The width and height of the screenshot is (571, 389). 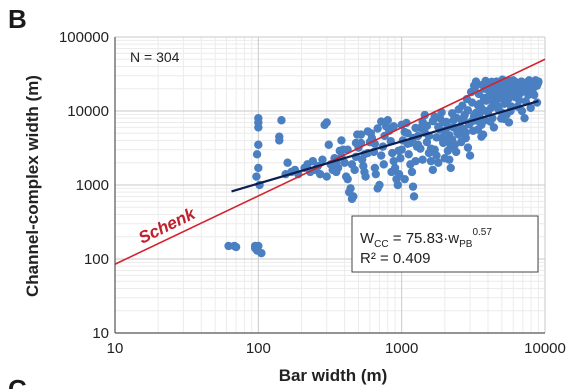 I want to click on sample-size-label: N = 304, so click(x=155, y=57).